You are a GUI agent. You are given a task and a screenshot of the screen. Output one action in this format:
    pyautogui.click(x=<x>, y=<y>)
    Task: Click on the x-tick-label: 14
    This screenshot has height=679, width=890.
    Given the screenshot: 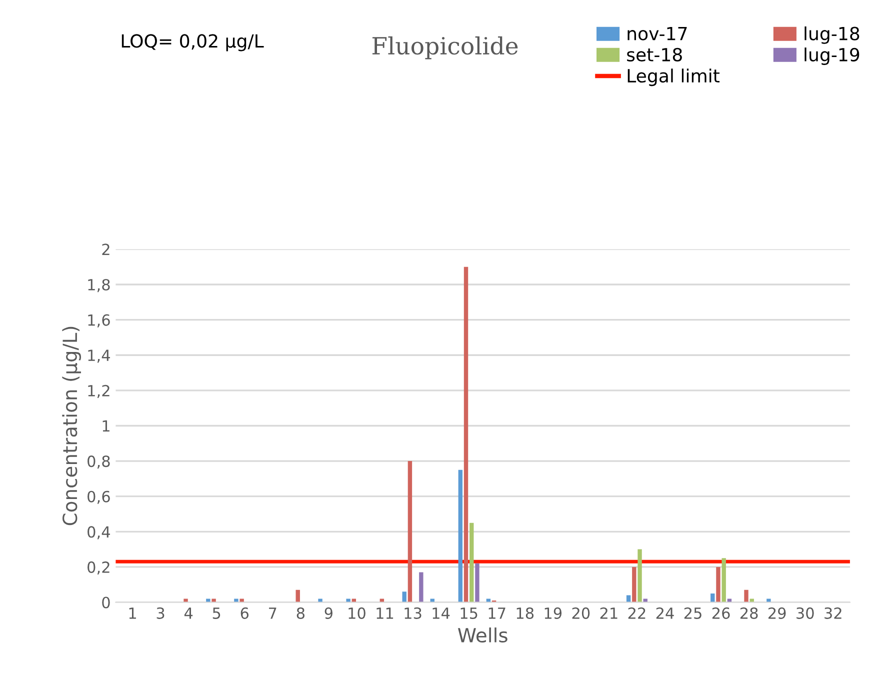 What is the action you would take?
    pyautogui.click(x=441, y=613)
    